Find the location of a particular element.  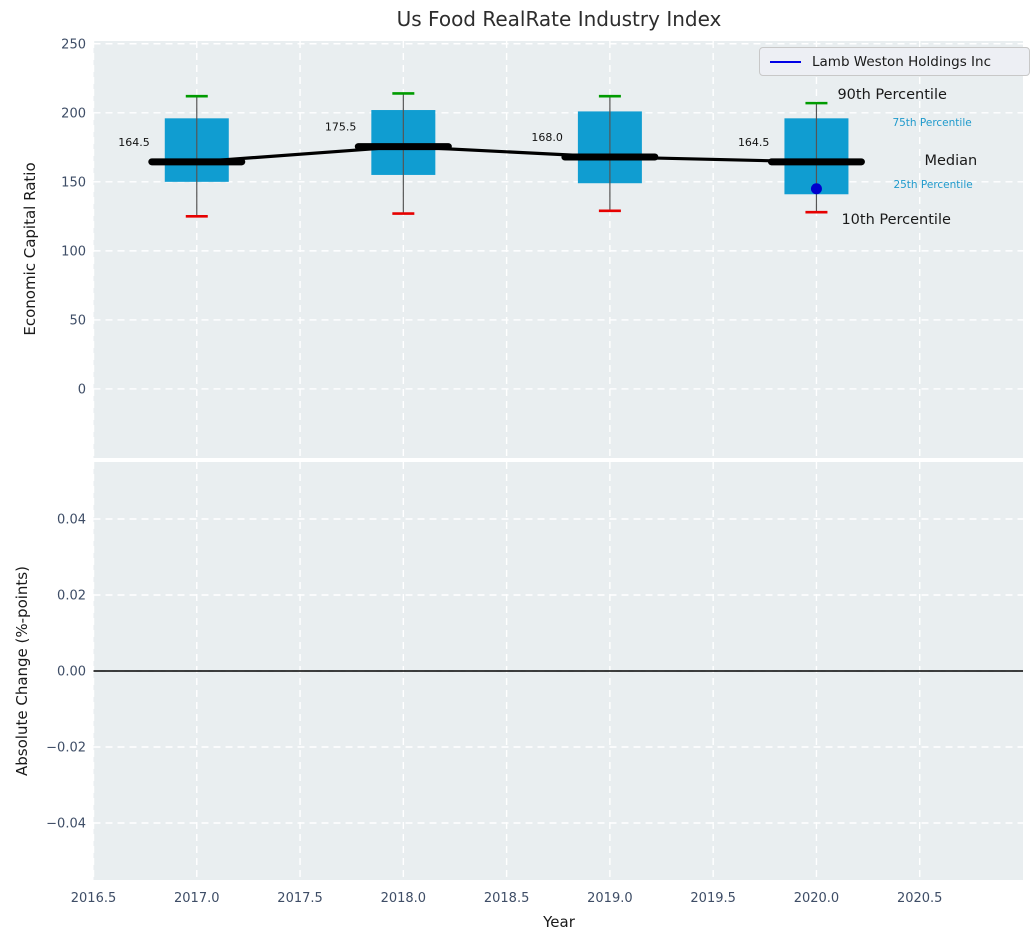

median-annotation-2018: 175.5 is located at coordinates (341, 127).